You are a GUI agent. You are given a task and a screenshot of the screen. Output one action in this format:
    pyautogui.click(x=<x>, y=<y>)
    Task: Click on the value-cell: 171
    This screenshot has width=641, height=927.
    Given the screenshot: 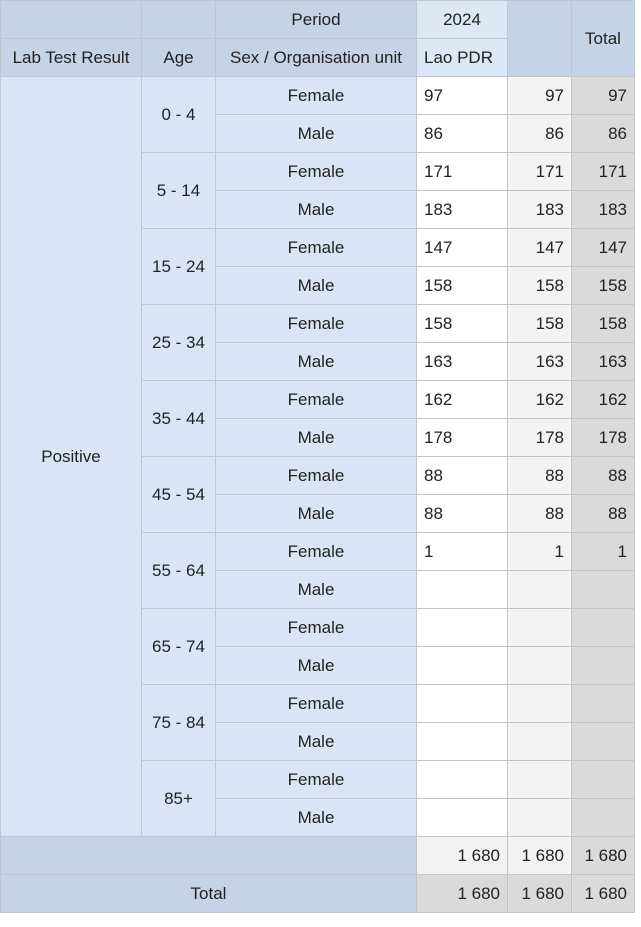 What is the action you would take?
    pyautogui.click(x=462, y=171)
    